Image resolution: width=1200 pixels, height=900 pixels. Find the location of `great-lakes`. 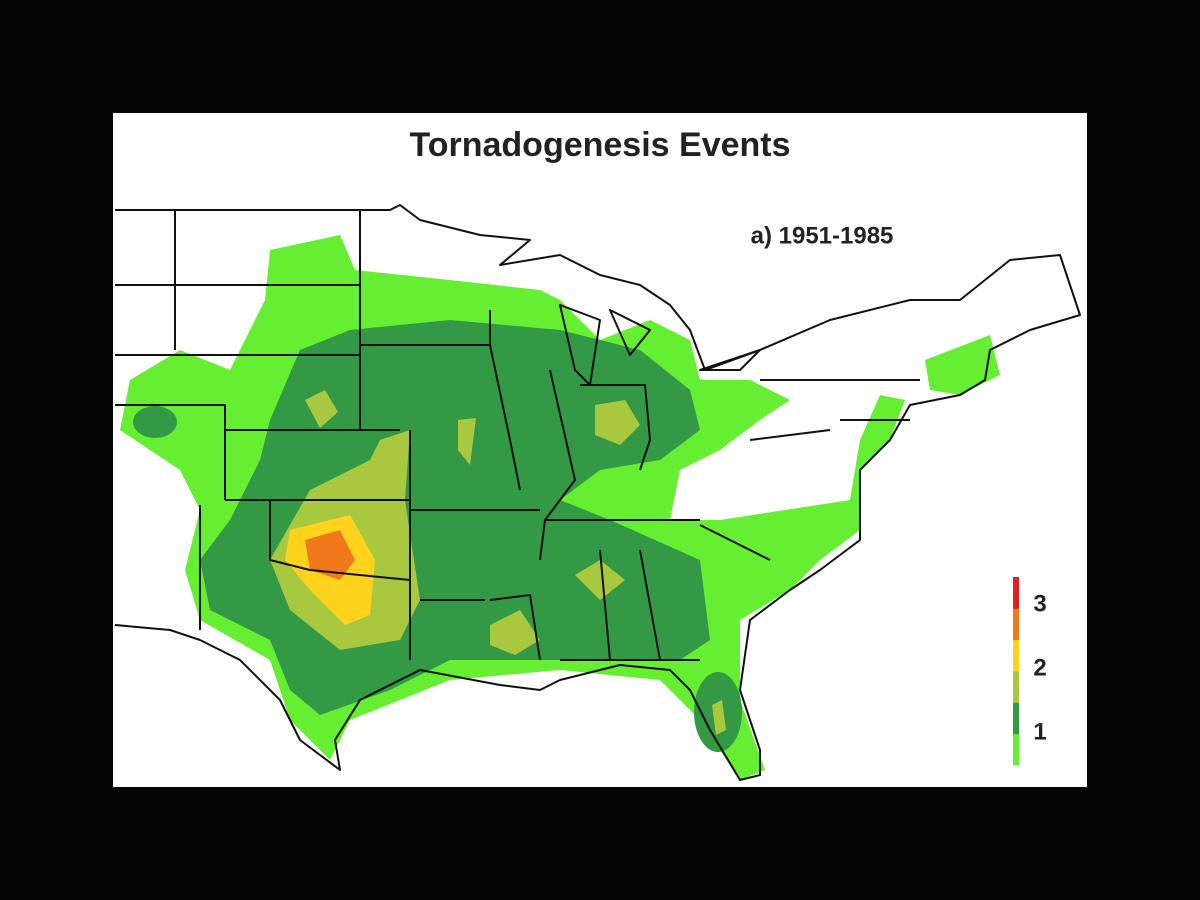

great-lakes is located at coordinates (660, 345).